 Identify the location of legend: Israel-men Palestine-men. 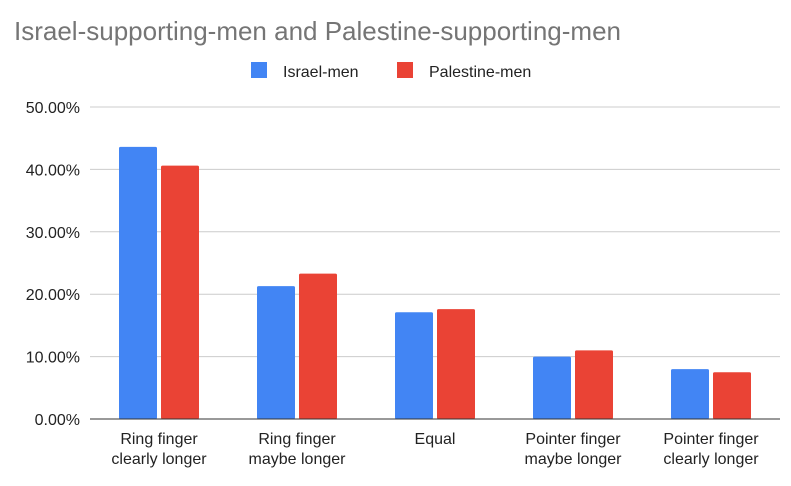
(391, 71).